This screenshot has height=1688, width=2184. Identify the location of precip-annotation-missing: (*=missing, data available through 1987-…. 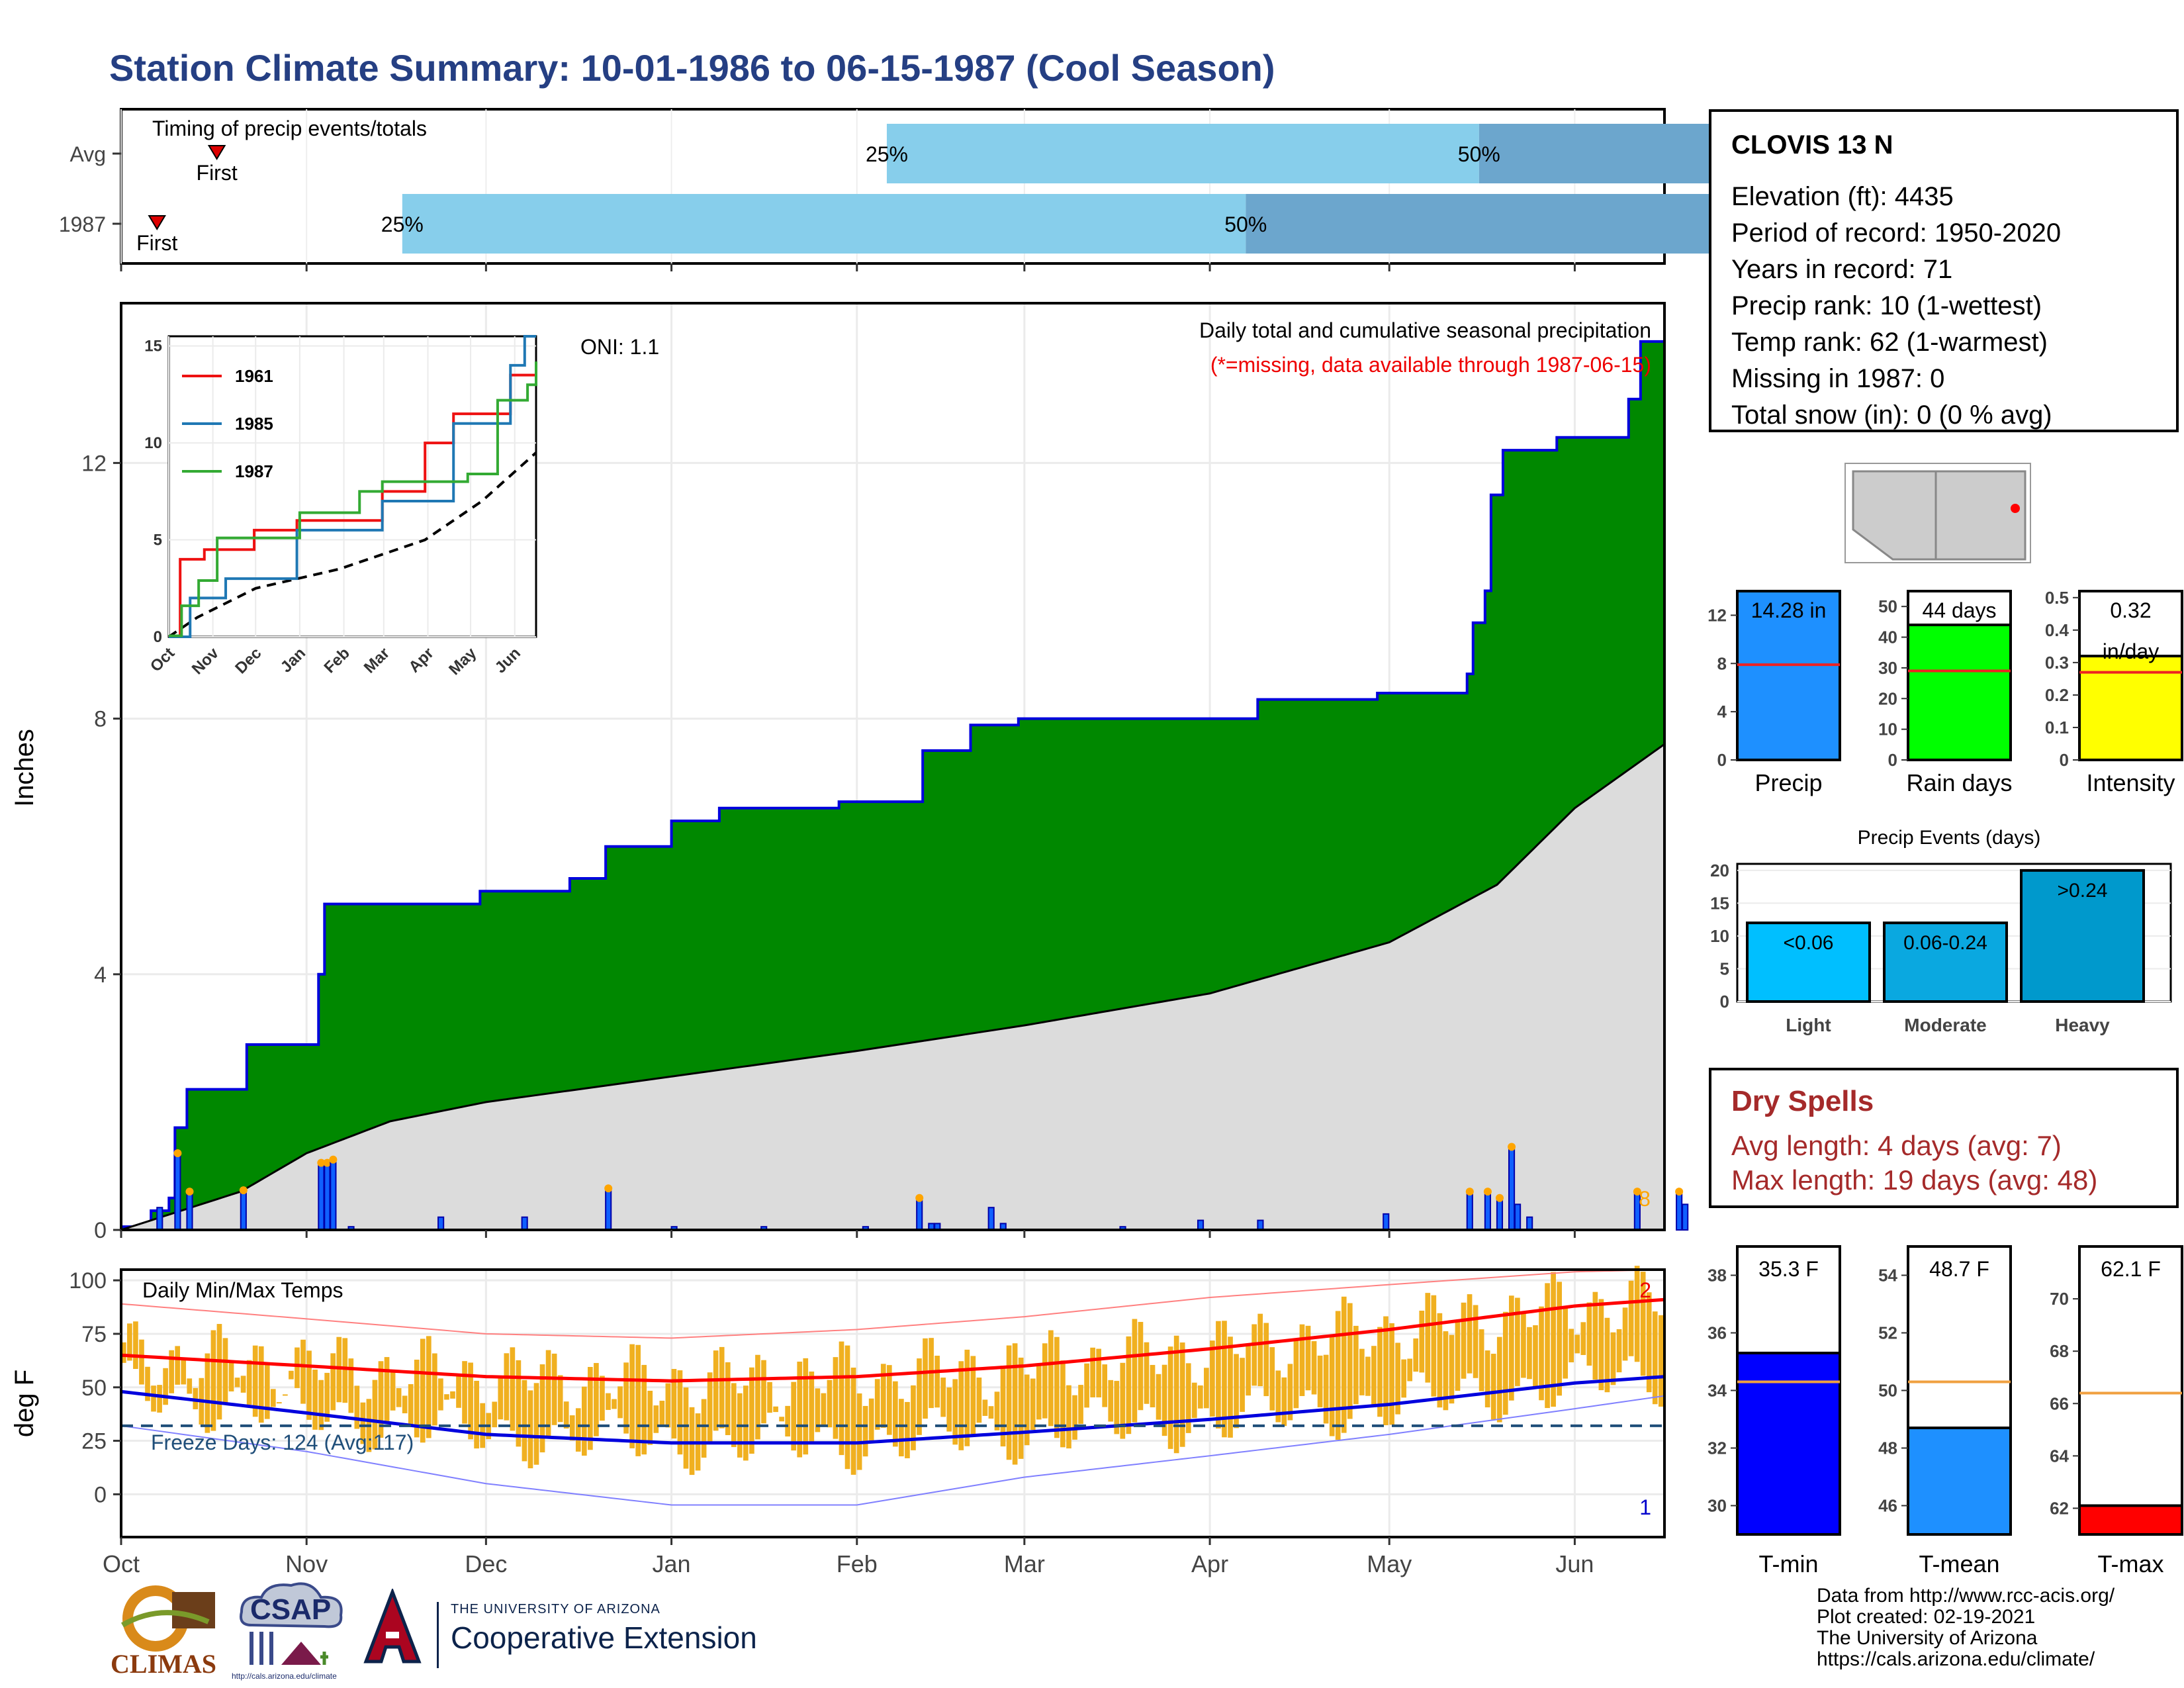
(1430, 365).